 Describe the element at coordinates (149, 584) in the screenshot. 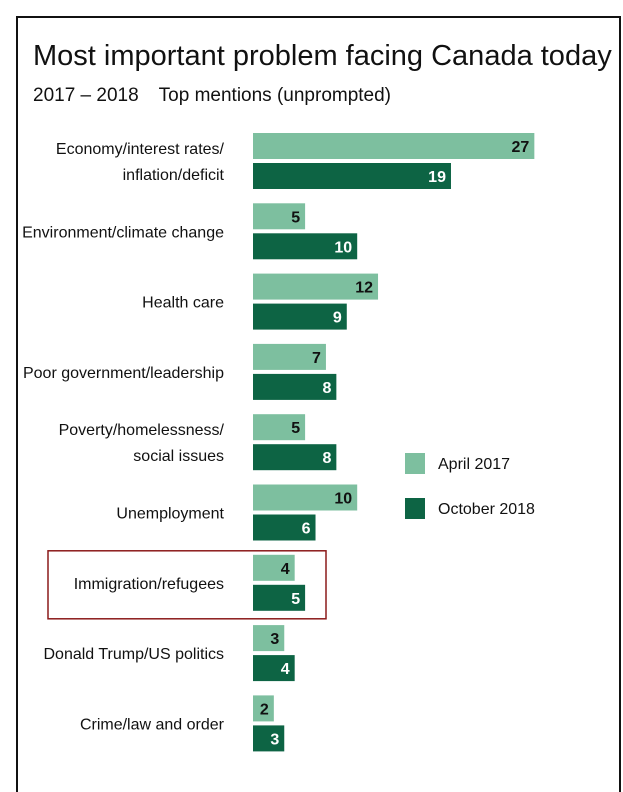

I see `category-label: Immigration/refugees` at that location.